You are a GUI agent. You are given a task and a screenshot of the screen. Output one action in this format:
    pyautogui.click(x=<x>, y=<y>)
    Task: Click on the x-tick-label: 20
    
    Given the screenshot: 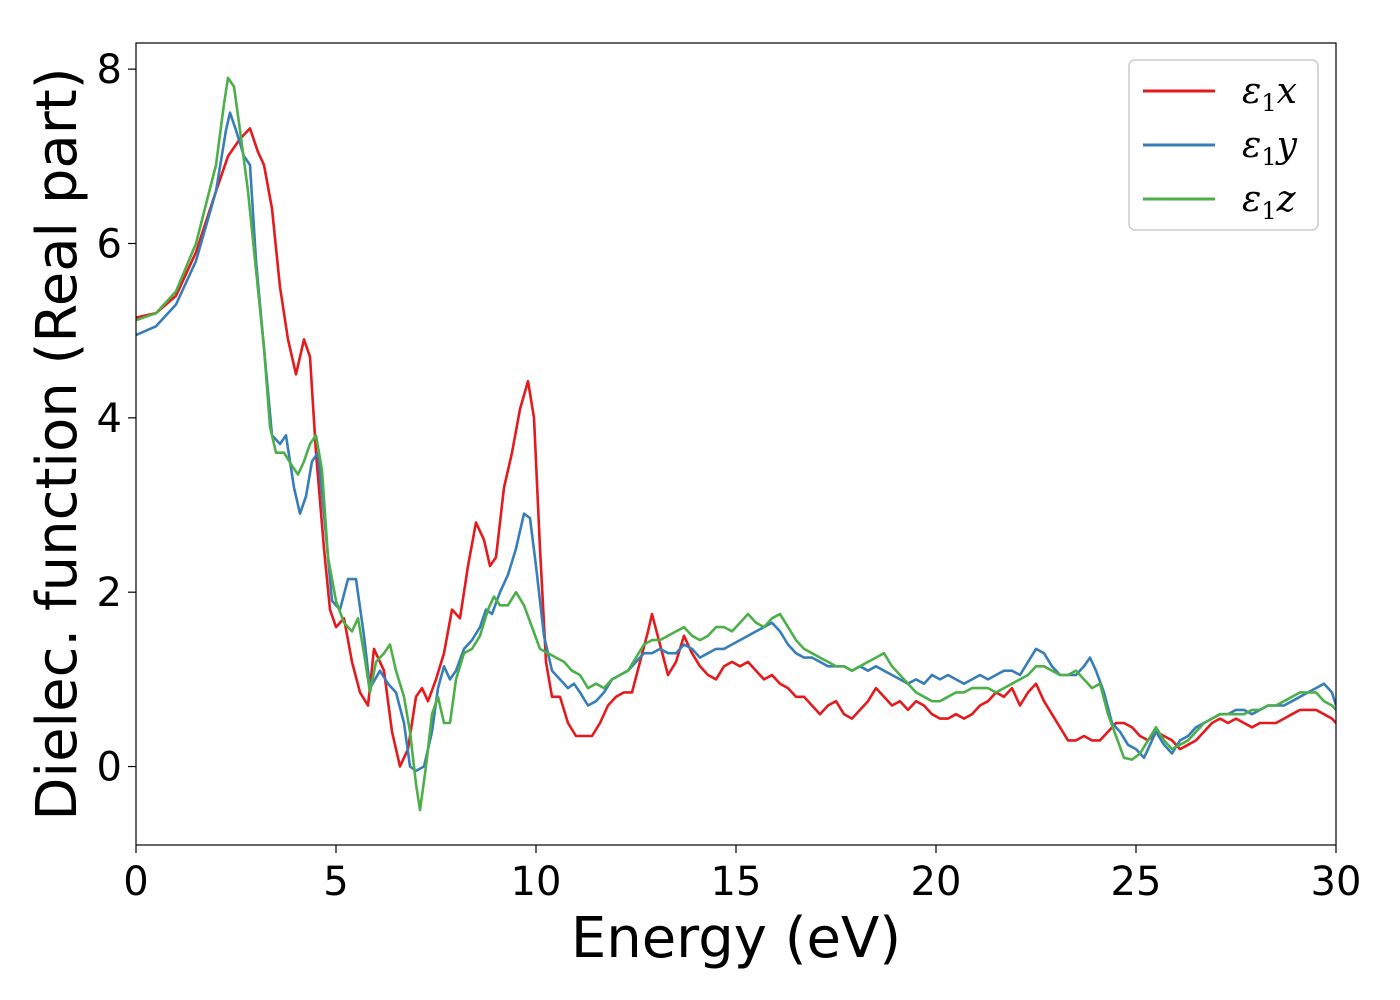 What is the action you would take?
    pyautogui.click(x=936, y=882)
    